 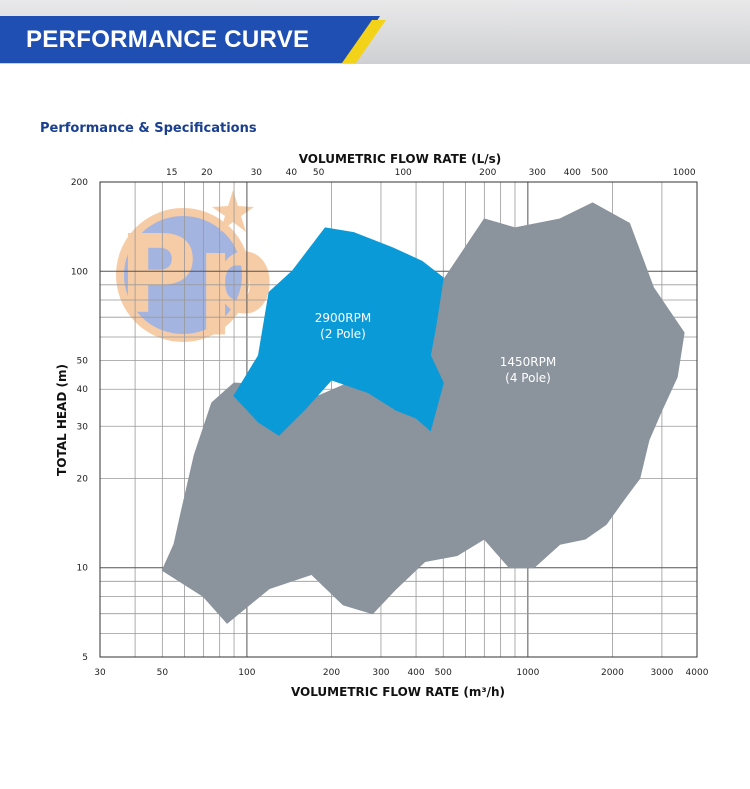 What do you see at coordinates (207, 173) in the screenshot?
I see `x2-tick-label: 20` at bounding box center [207, 173].